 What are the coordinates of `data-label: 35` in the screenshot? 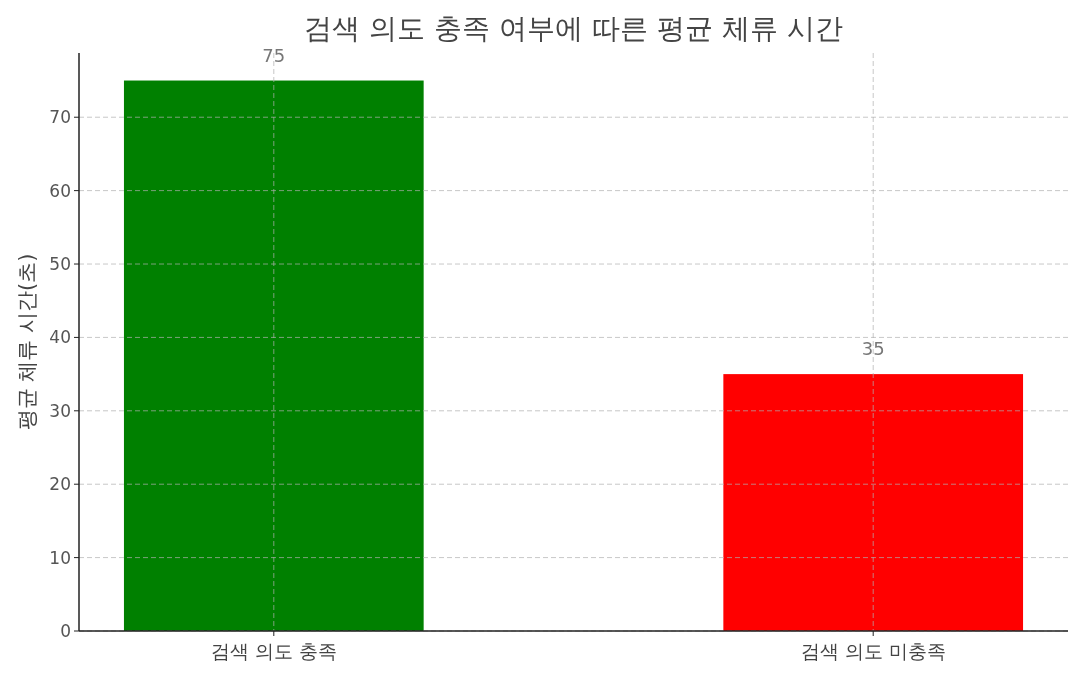 It's located at (873, 349).